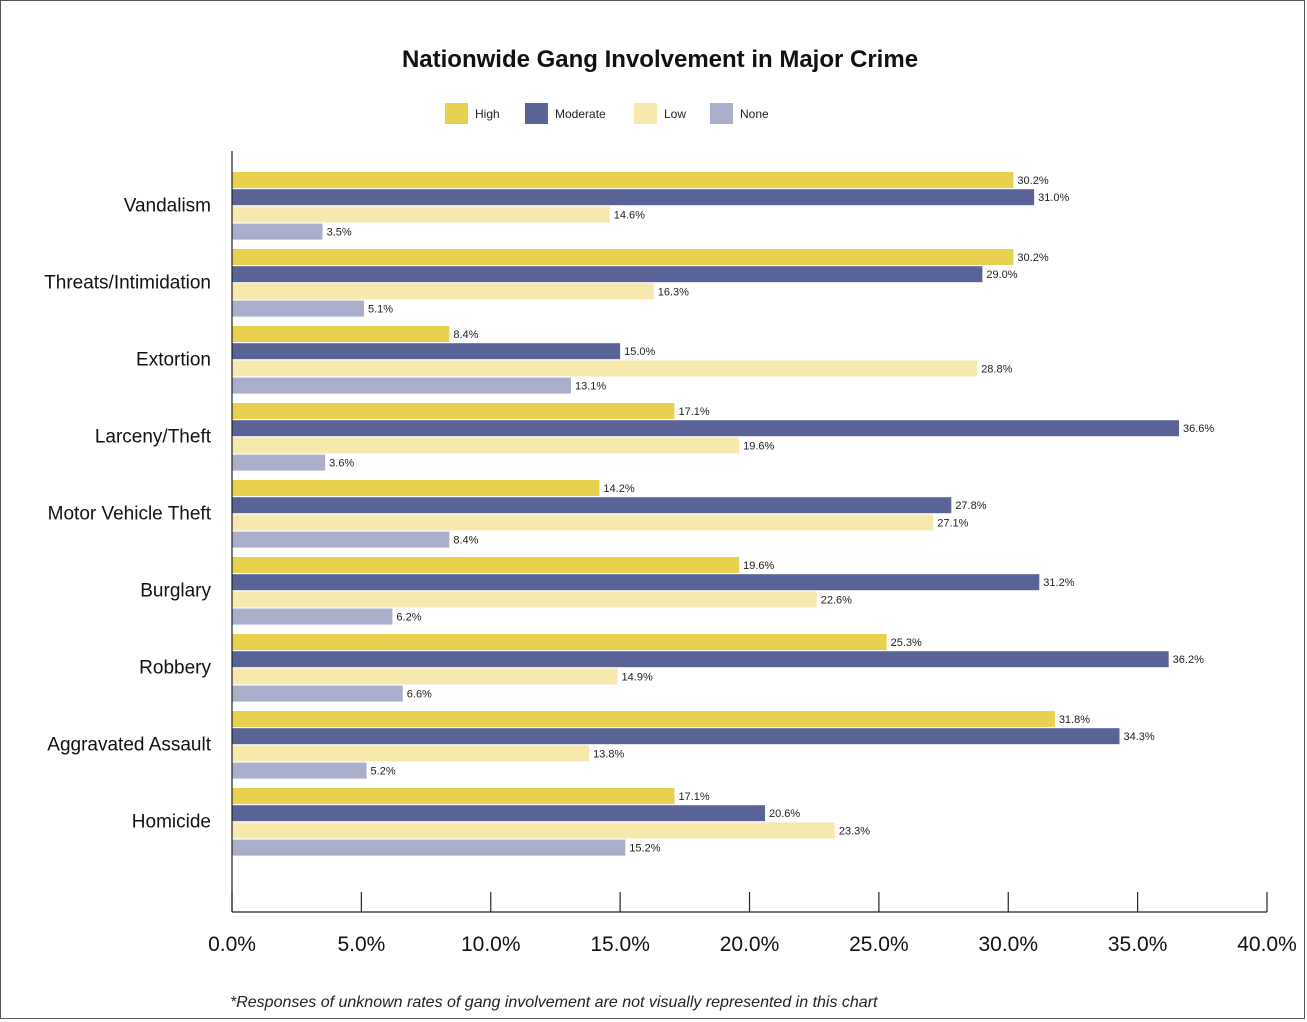  Describe the element at coordinates (758, 446) in the screenshot. I see `data-label-larceny-theft-low: 19.6%` at that location.